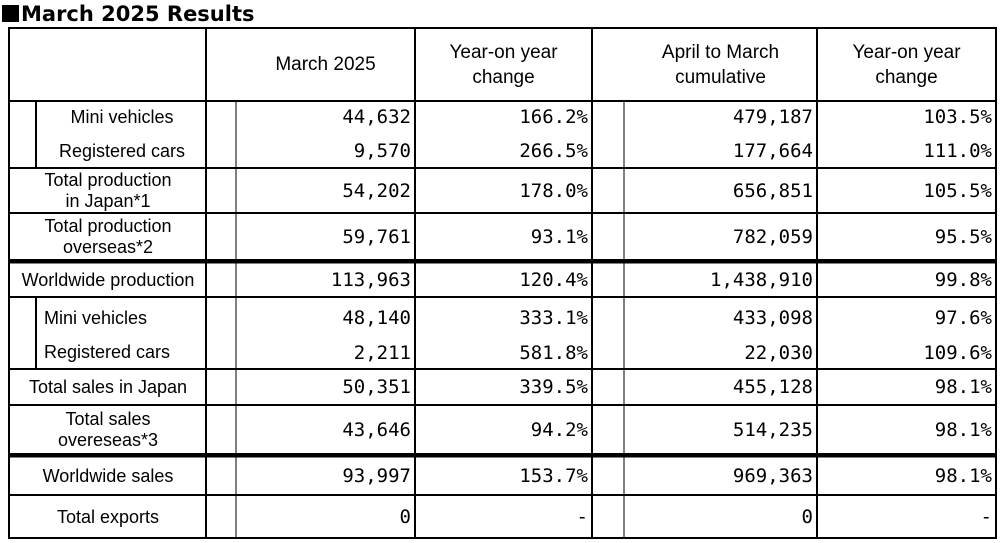  I want to click on cell-cumulative: 22,030, so click(778, 352).